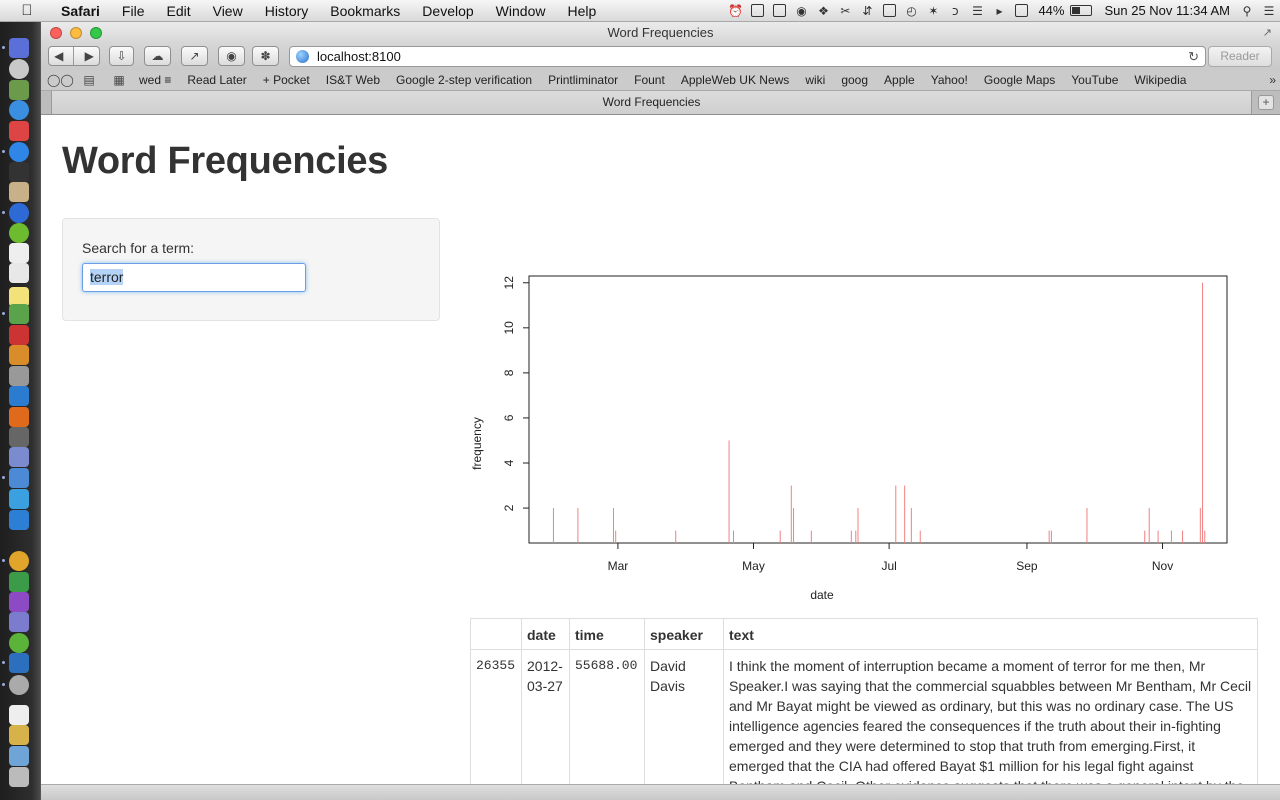 This screenshot has height=800, width=1280. Describe the element at coordinates (217, 80) in the screenshot. I see `bookmark-read-later: Read Later` at that location.